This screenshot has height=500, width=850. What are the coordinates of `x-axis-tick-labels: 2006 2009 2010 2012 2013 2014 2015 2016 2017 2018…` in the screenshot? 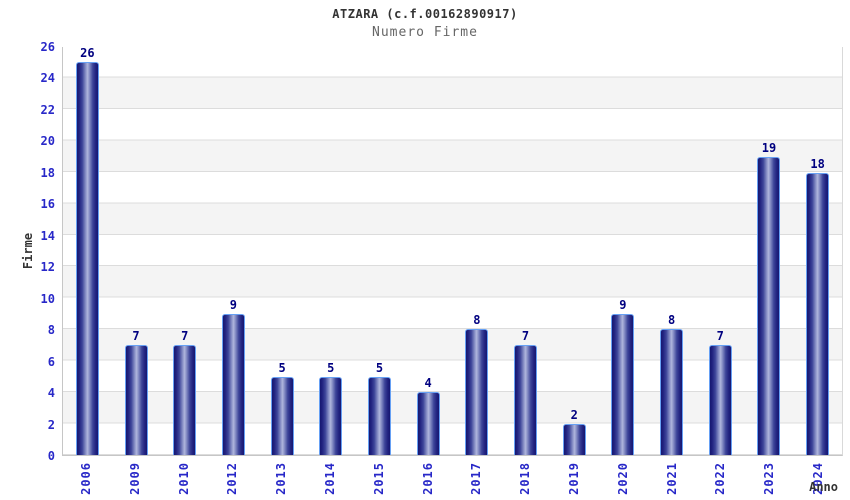 It's located at (452, 481).